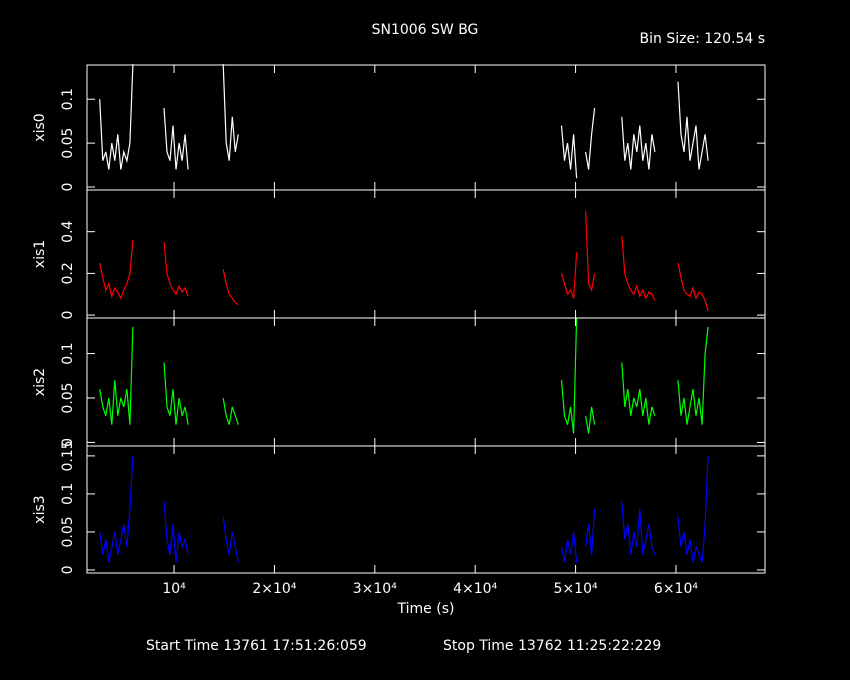 The width and height of the screenshot is (850, 680). Describe the element at coordinates (256, 646) in the screenshot. I see `start-time: Start Time 13761 17:51:26:059` at that location.